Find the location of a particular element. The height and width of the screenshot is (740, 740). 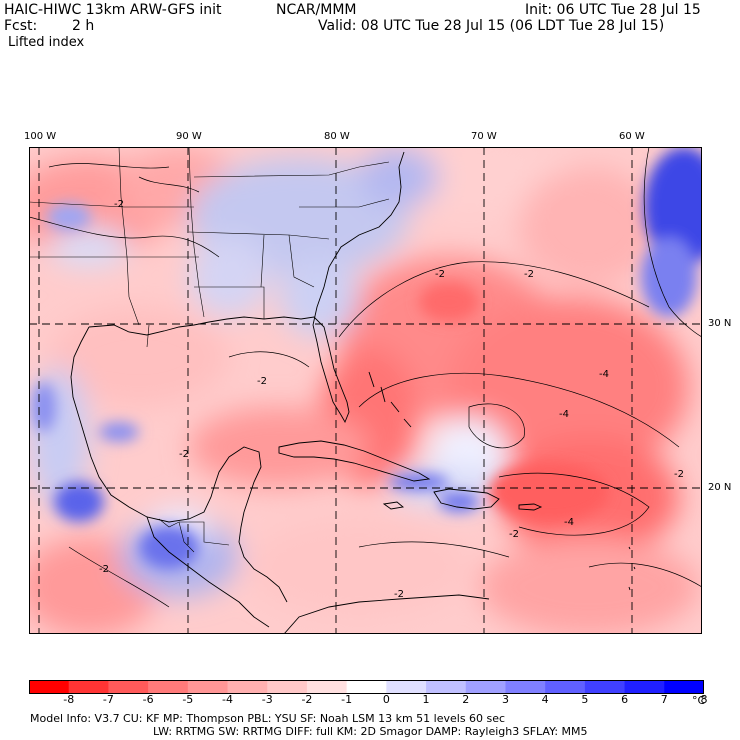

lat-label-30n: 30 N is located at coordinates (720, 323).